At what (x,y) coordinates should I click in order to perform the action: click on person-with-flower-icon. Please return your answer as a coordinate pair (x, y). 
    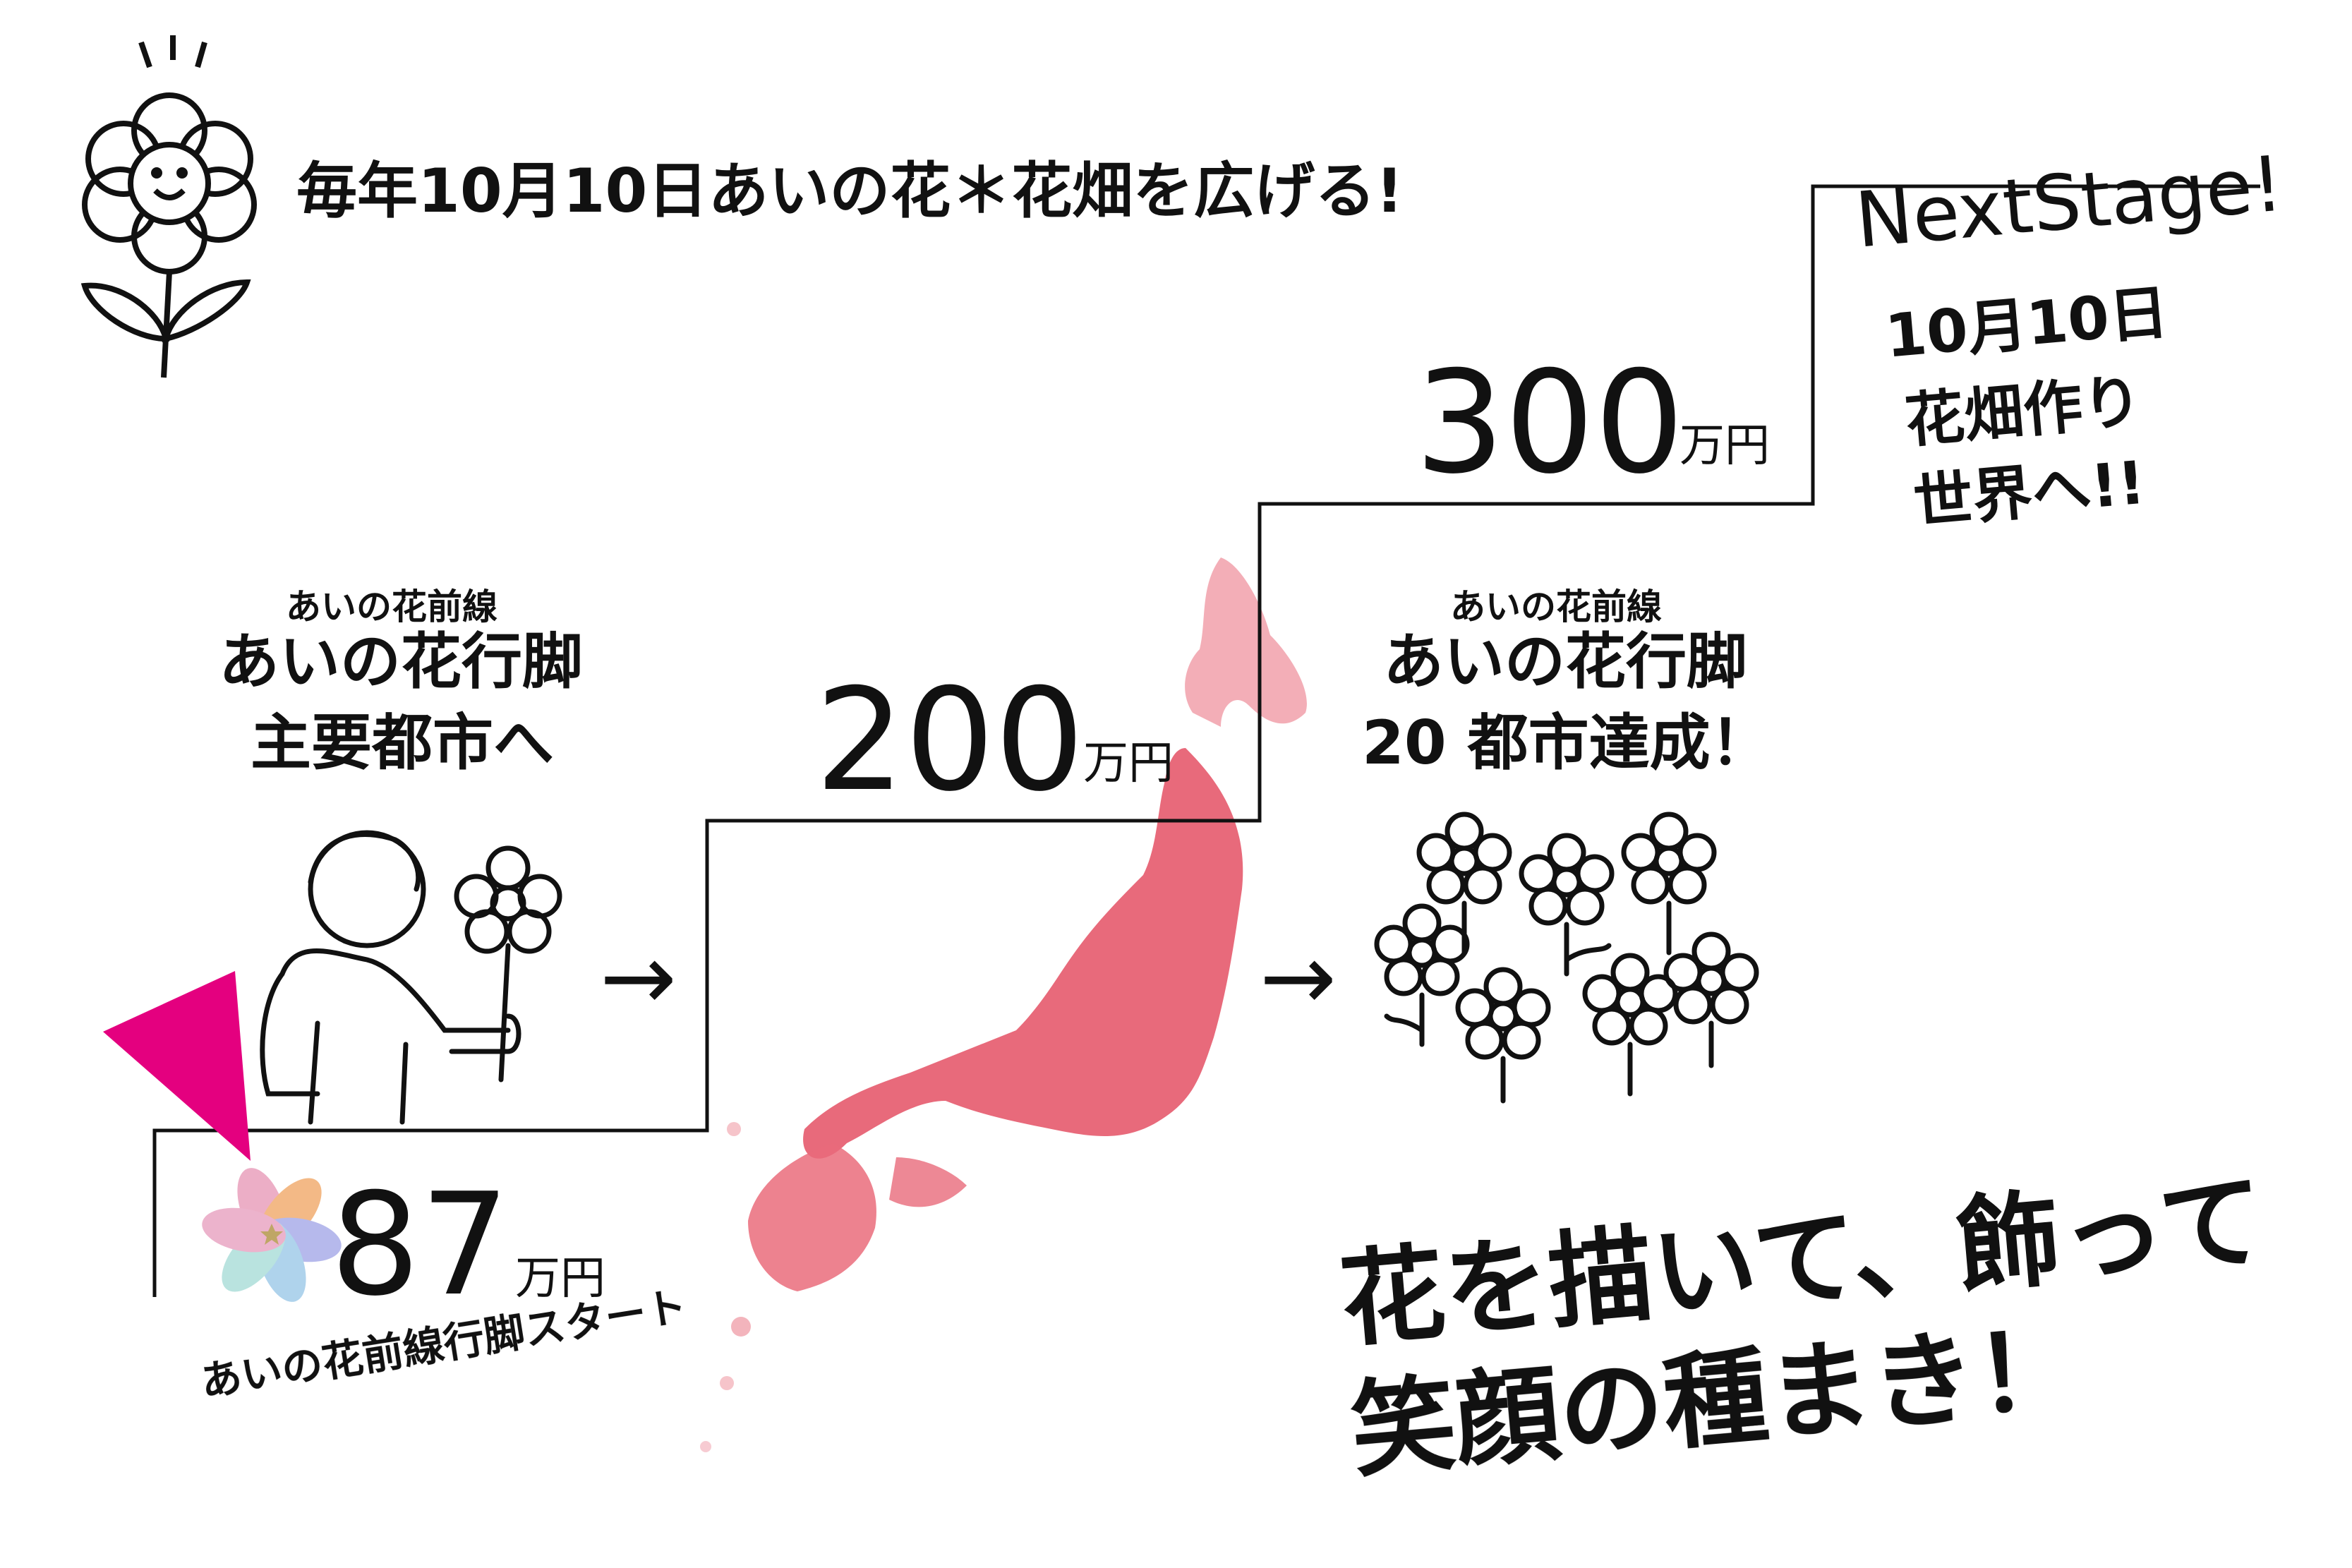
    Looking at the image, I should click on (411, 977).